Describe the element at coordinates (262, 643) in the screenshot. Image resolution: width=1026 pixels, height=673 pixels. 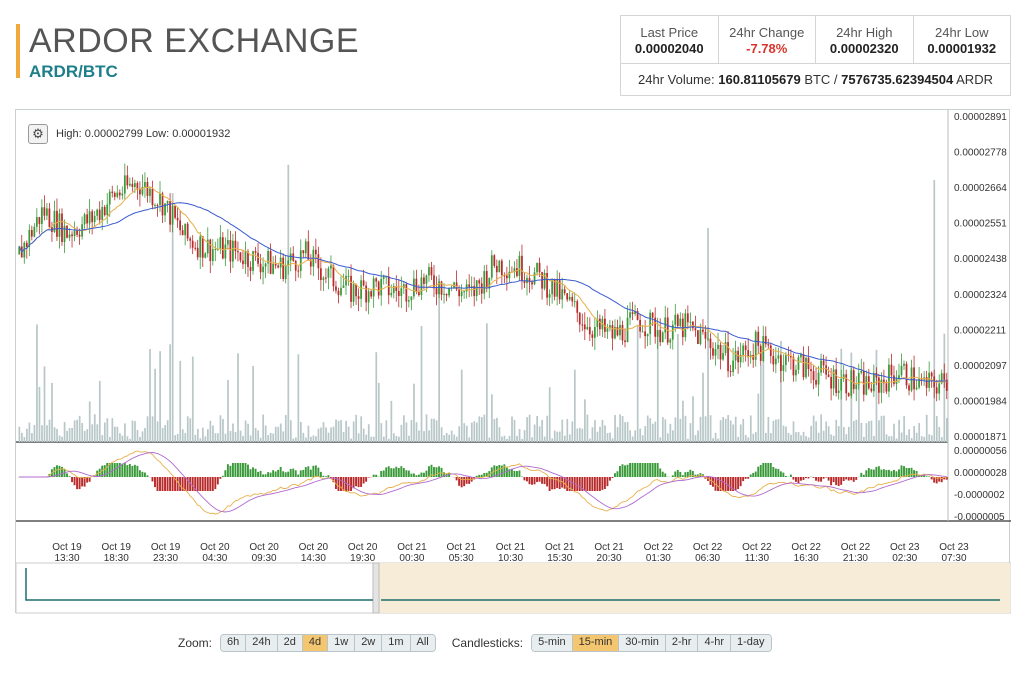
I see `zoom-24h-button: 24h` at that location.